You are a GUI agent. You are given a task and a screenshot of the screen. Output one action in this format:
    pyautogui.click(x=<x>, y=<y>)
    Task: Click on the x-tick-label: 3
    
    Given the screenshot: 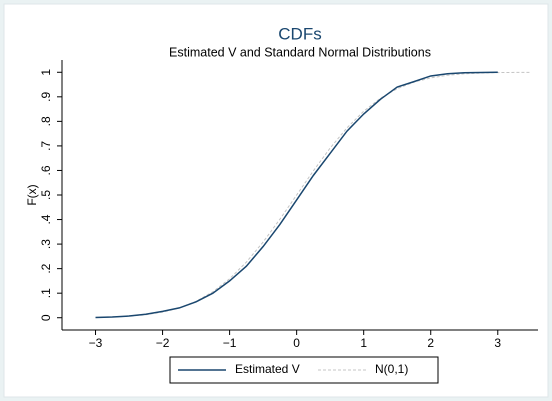 What is the action you would take?
    pyautogui.click(x=497, y=343)
    